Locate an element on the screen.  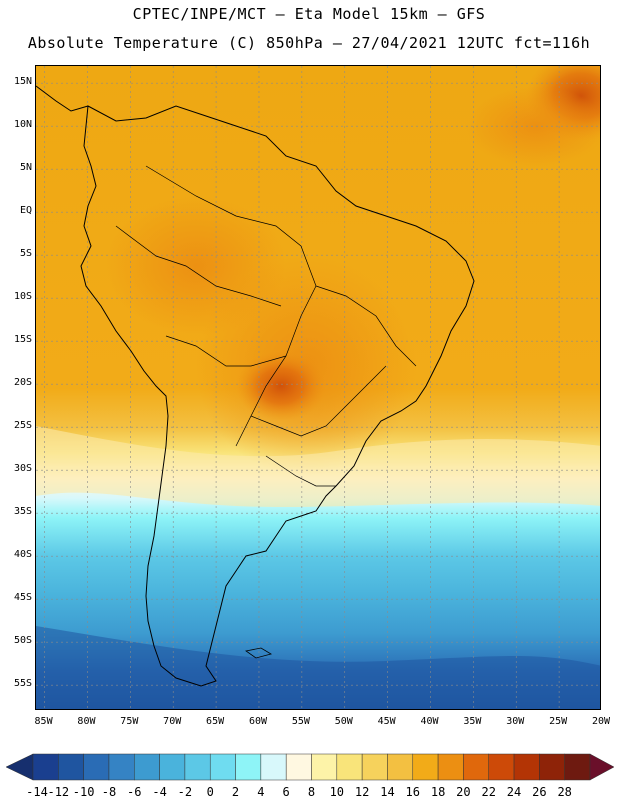
colorbar-tick-label: -12 is located at coordinates (58, 792).